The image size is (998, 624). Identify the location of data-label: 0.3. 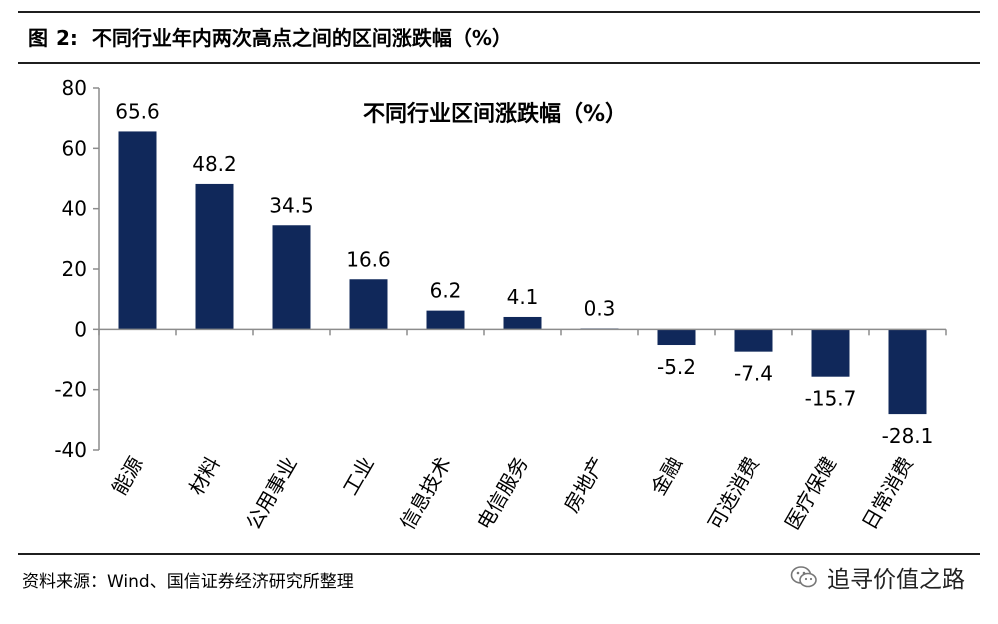
(600, 308).